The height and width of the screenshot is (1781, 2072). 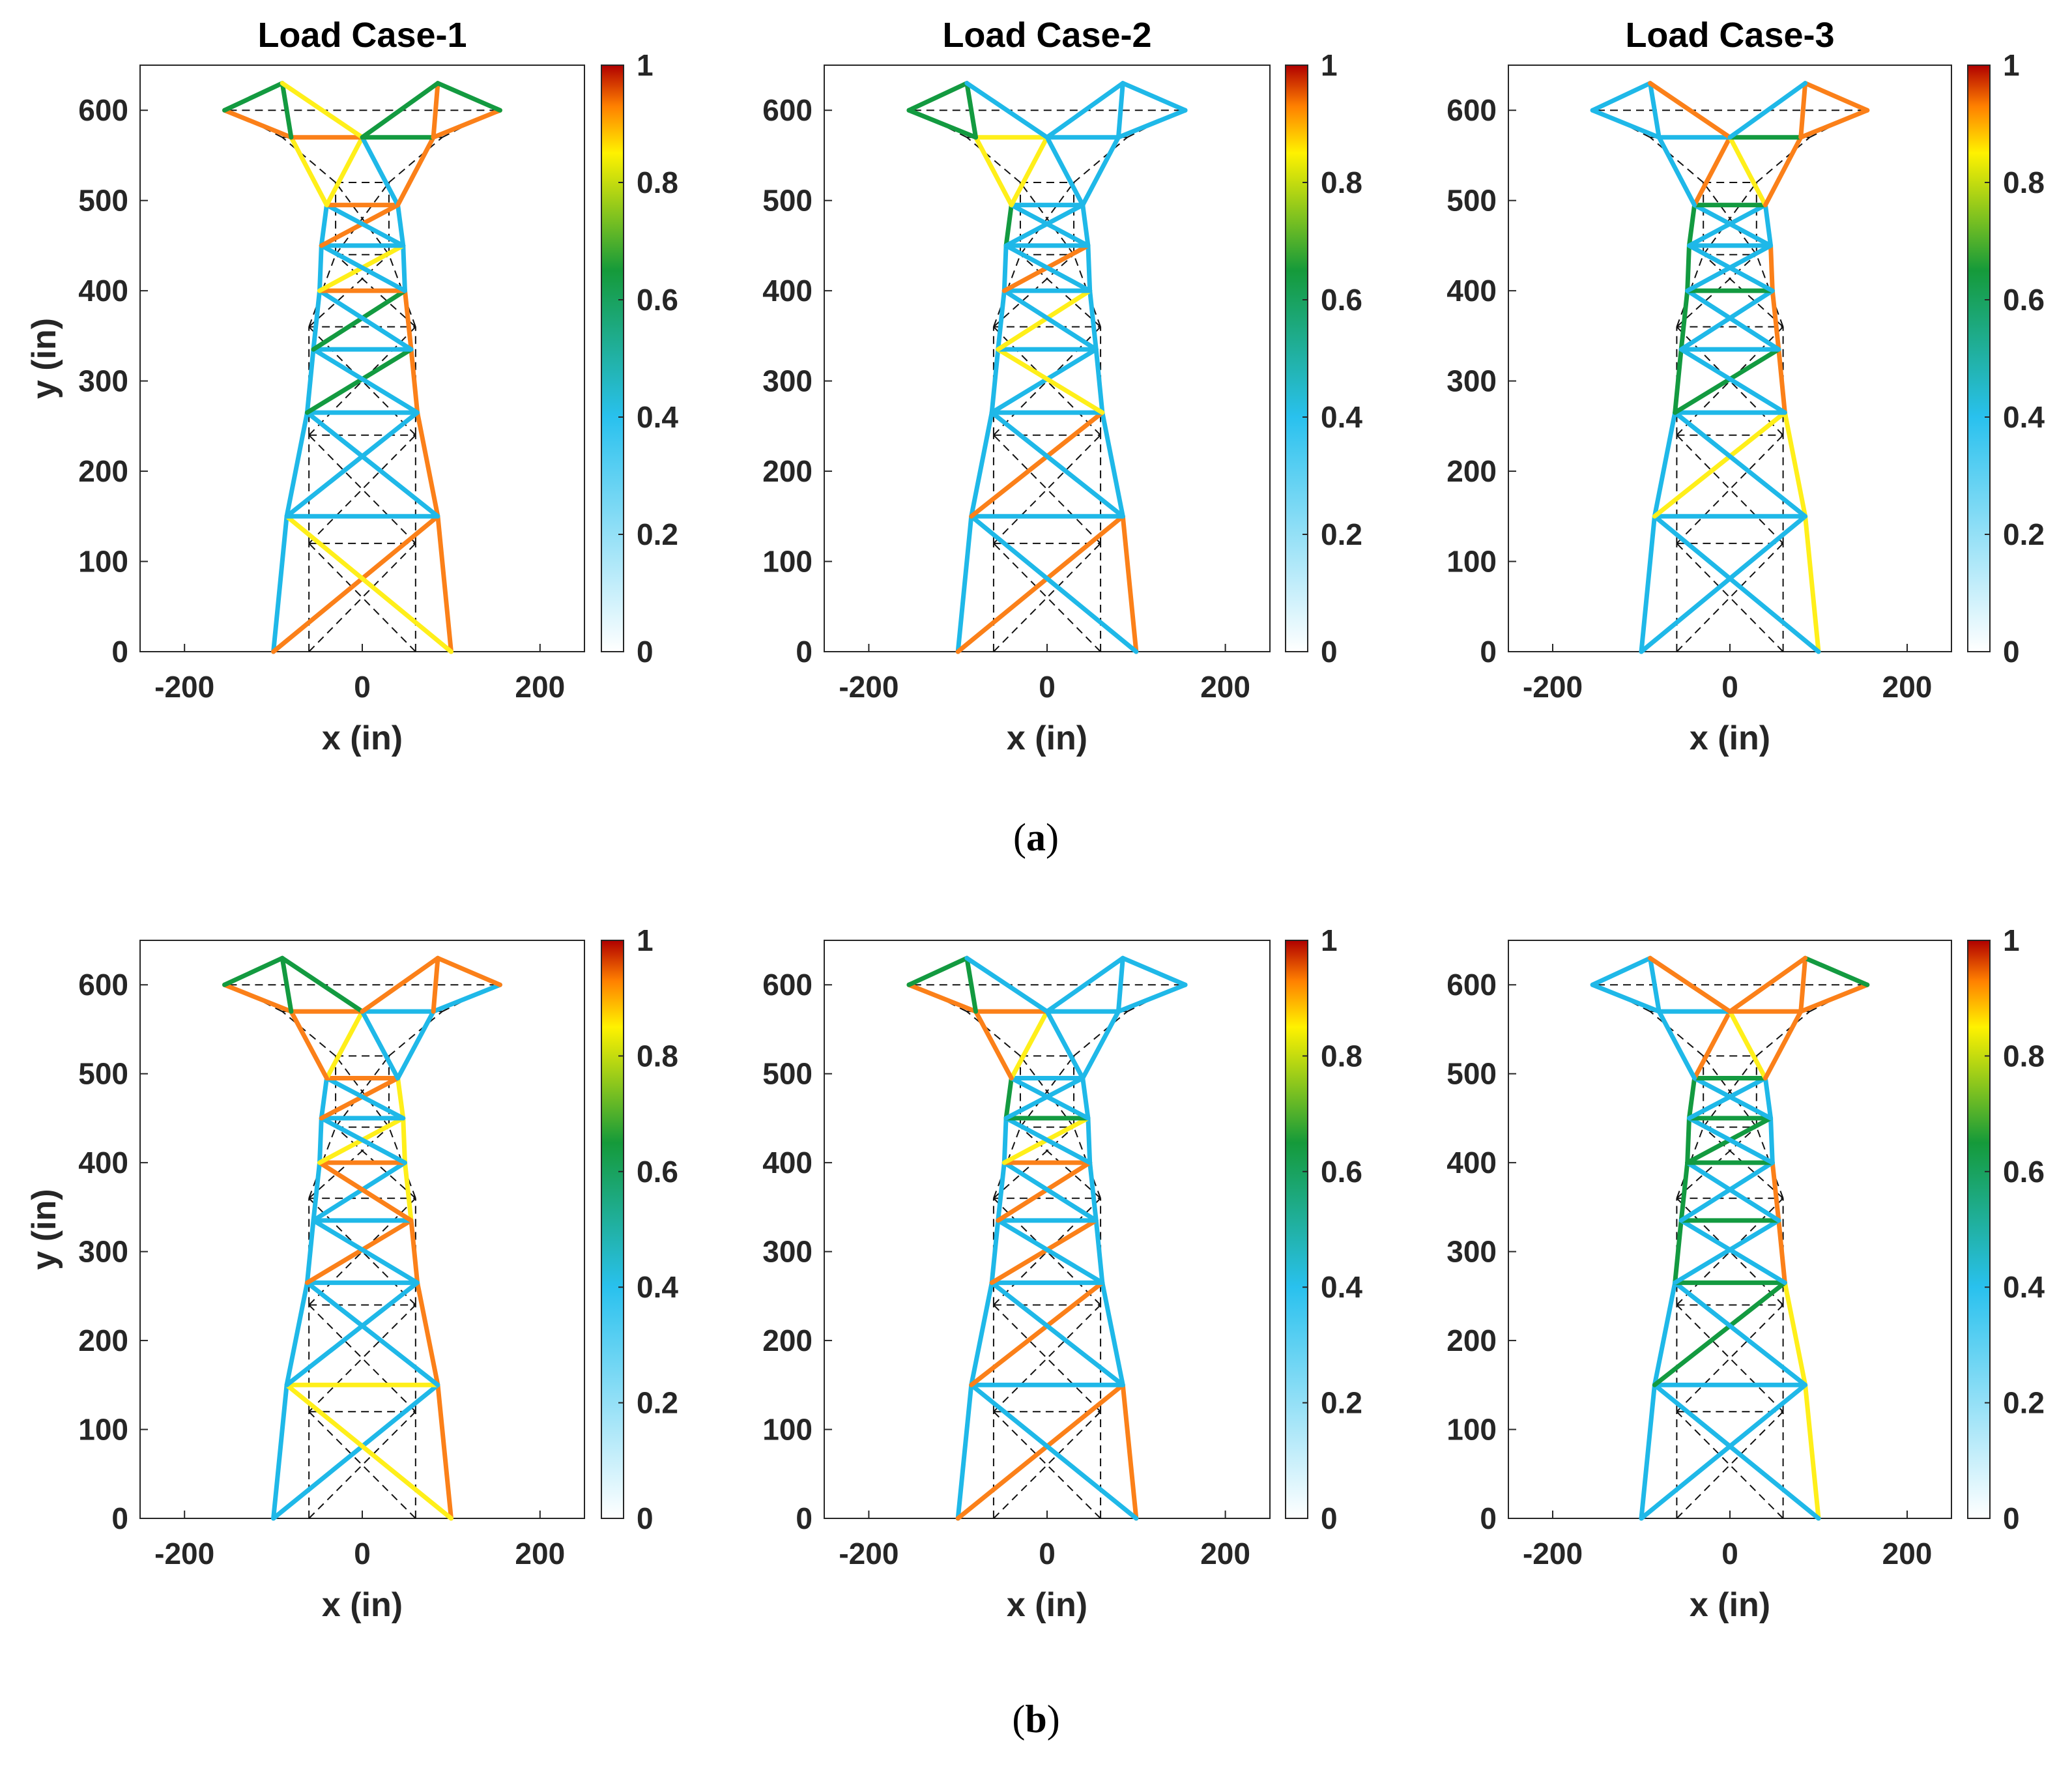 I want to click on colorbar-tick-label: 0, so click(x=2011, y=1518).